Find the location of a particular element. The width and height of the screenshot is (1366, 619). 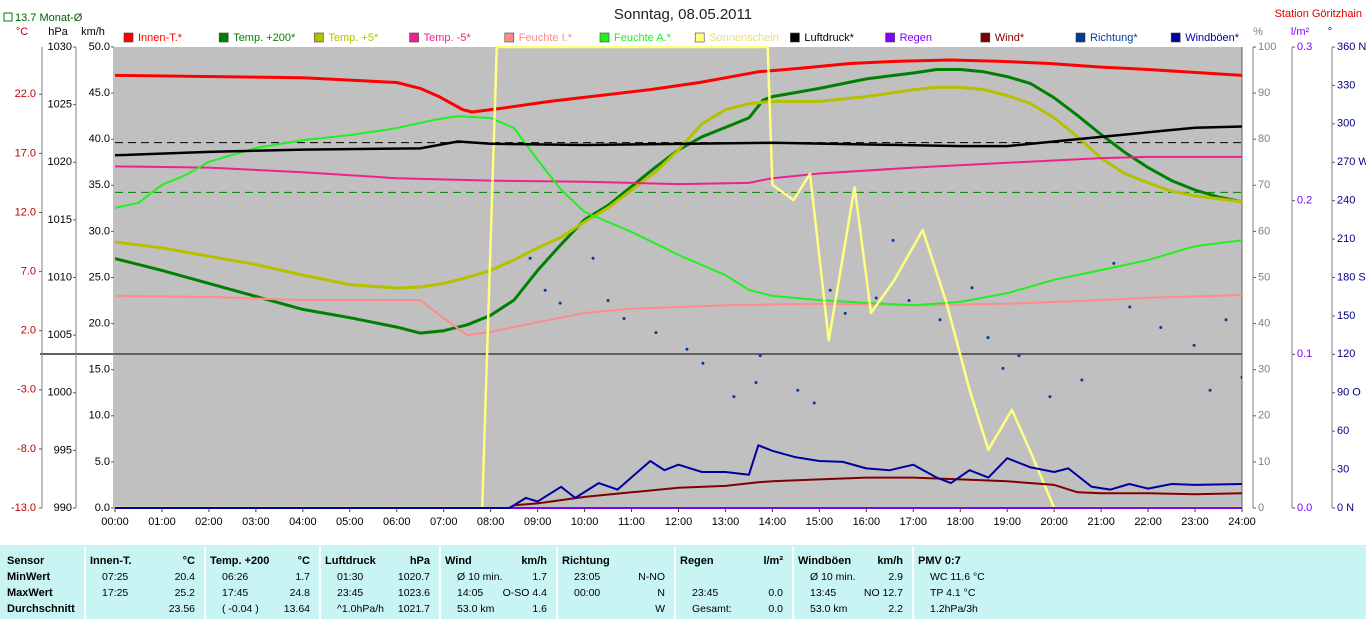

y-tick-label: 25.0 is located at coordinates (99, 277).